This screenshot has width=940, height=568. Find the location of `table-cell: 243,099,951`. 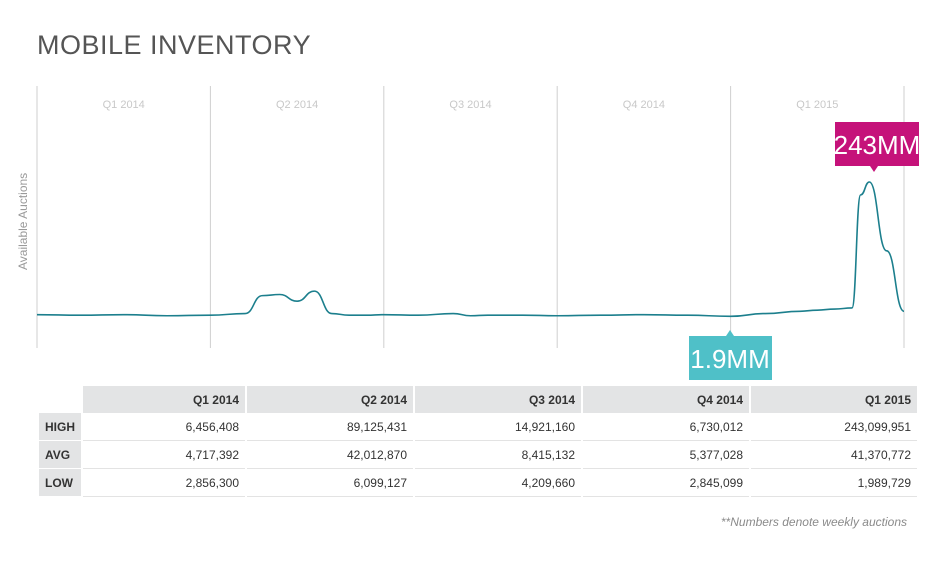

table-cell: 243,099,951 is located at coordinates (834, 427).